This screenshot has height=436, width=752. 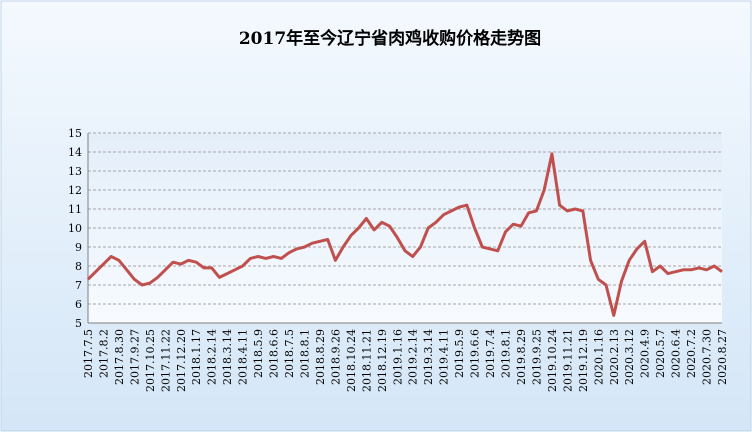 What do you see at coordinates (150, 360) in the screenshot?
I see `x-tick-label: 2017.10.25` at bounding box center [150, 360].